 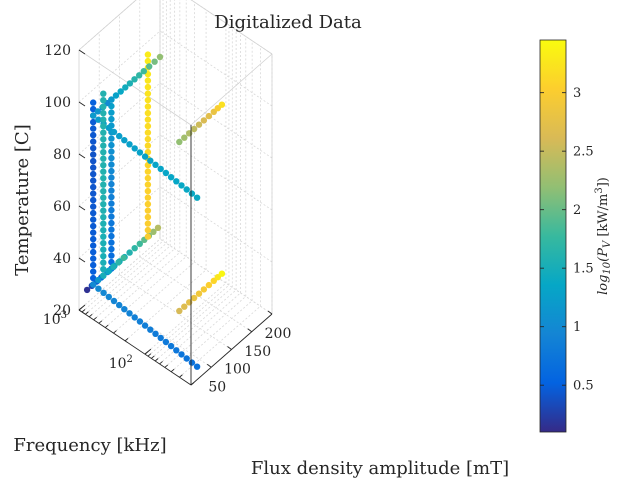 What do you see at coordinates (62, 259) in the screenshot?
I see `z-tick-label: 40` at bounding box center [62, 259].